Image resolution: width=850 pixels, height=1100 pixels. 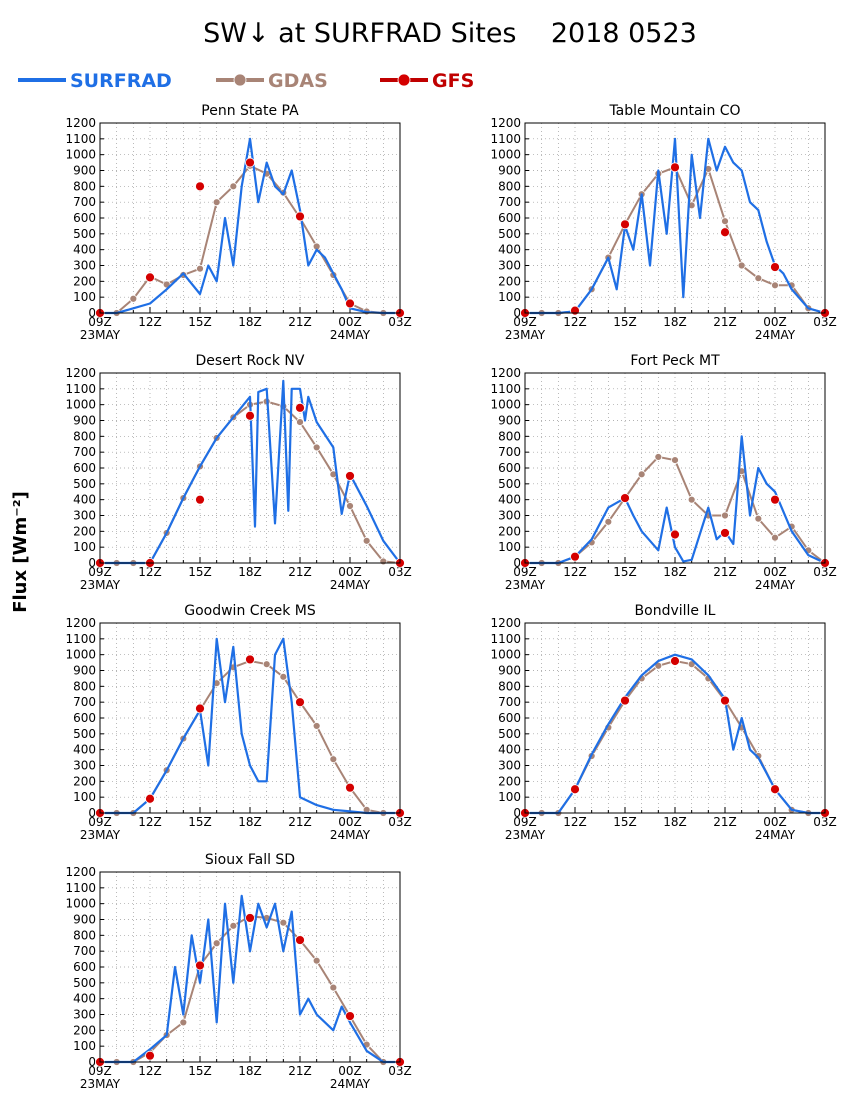 I want to click on x-tick-label: 15Z, so click(x=200, y=572).